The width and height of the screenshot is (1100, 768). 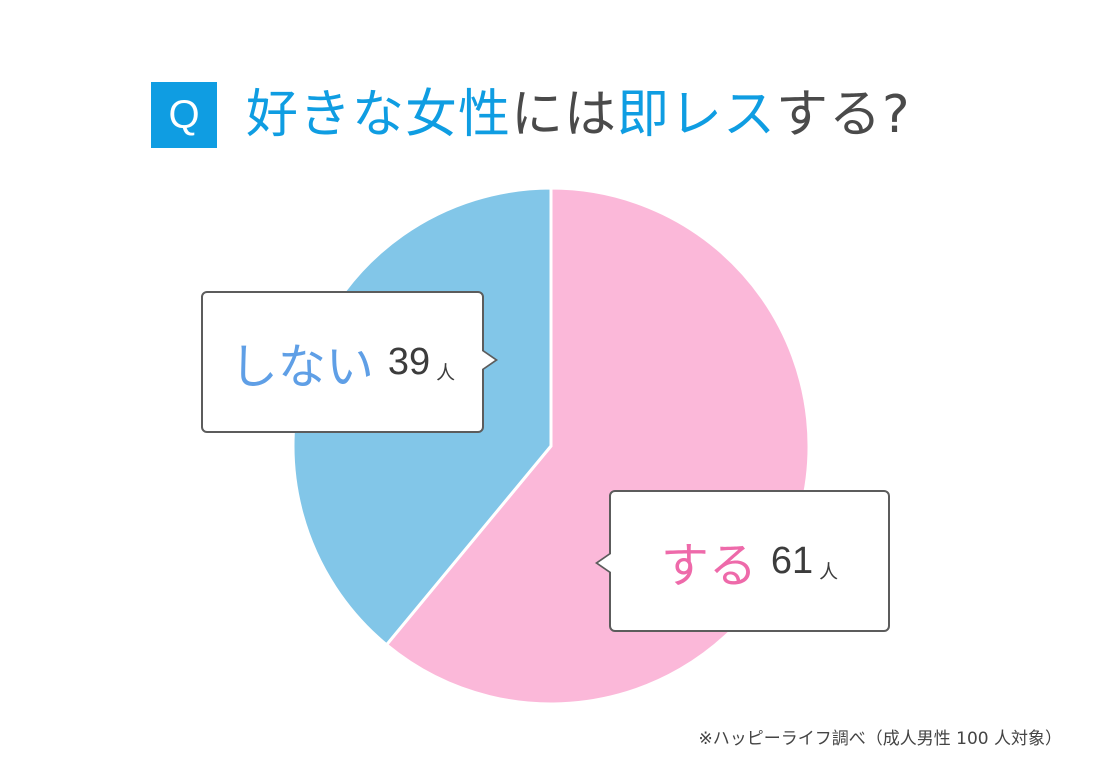 I want to click on source-footnote: ※ハッピーライフ調べ（成人男性 100 人対象）, so click(x=880, y=739).